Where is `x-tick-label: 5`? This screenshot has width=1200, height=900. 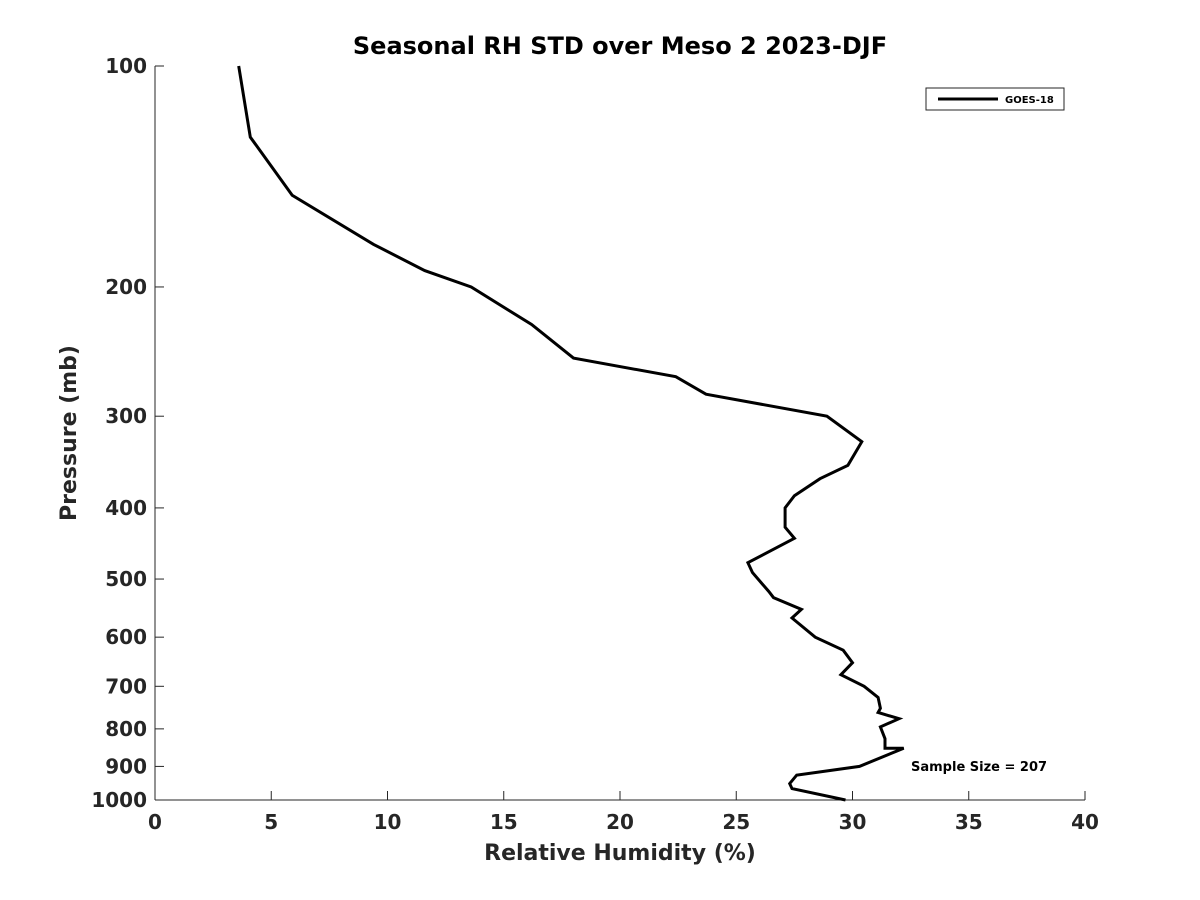
x-tick-label: 5 is located at coordinates (271, 822).